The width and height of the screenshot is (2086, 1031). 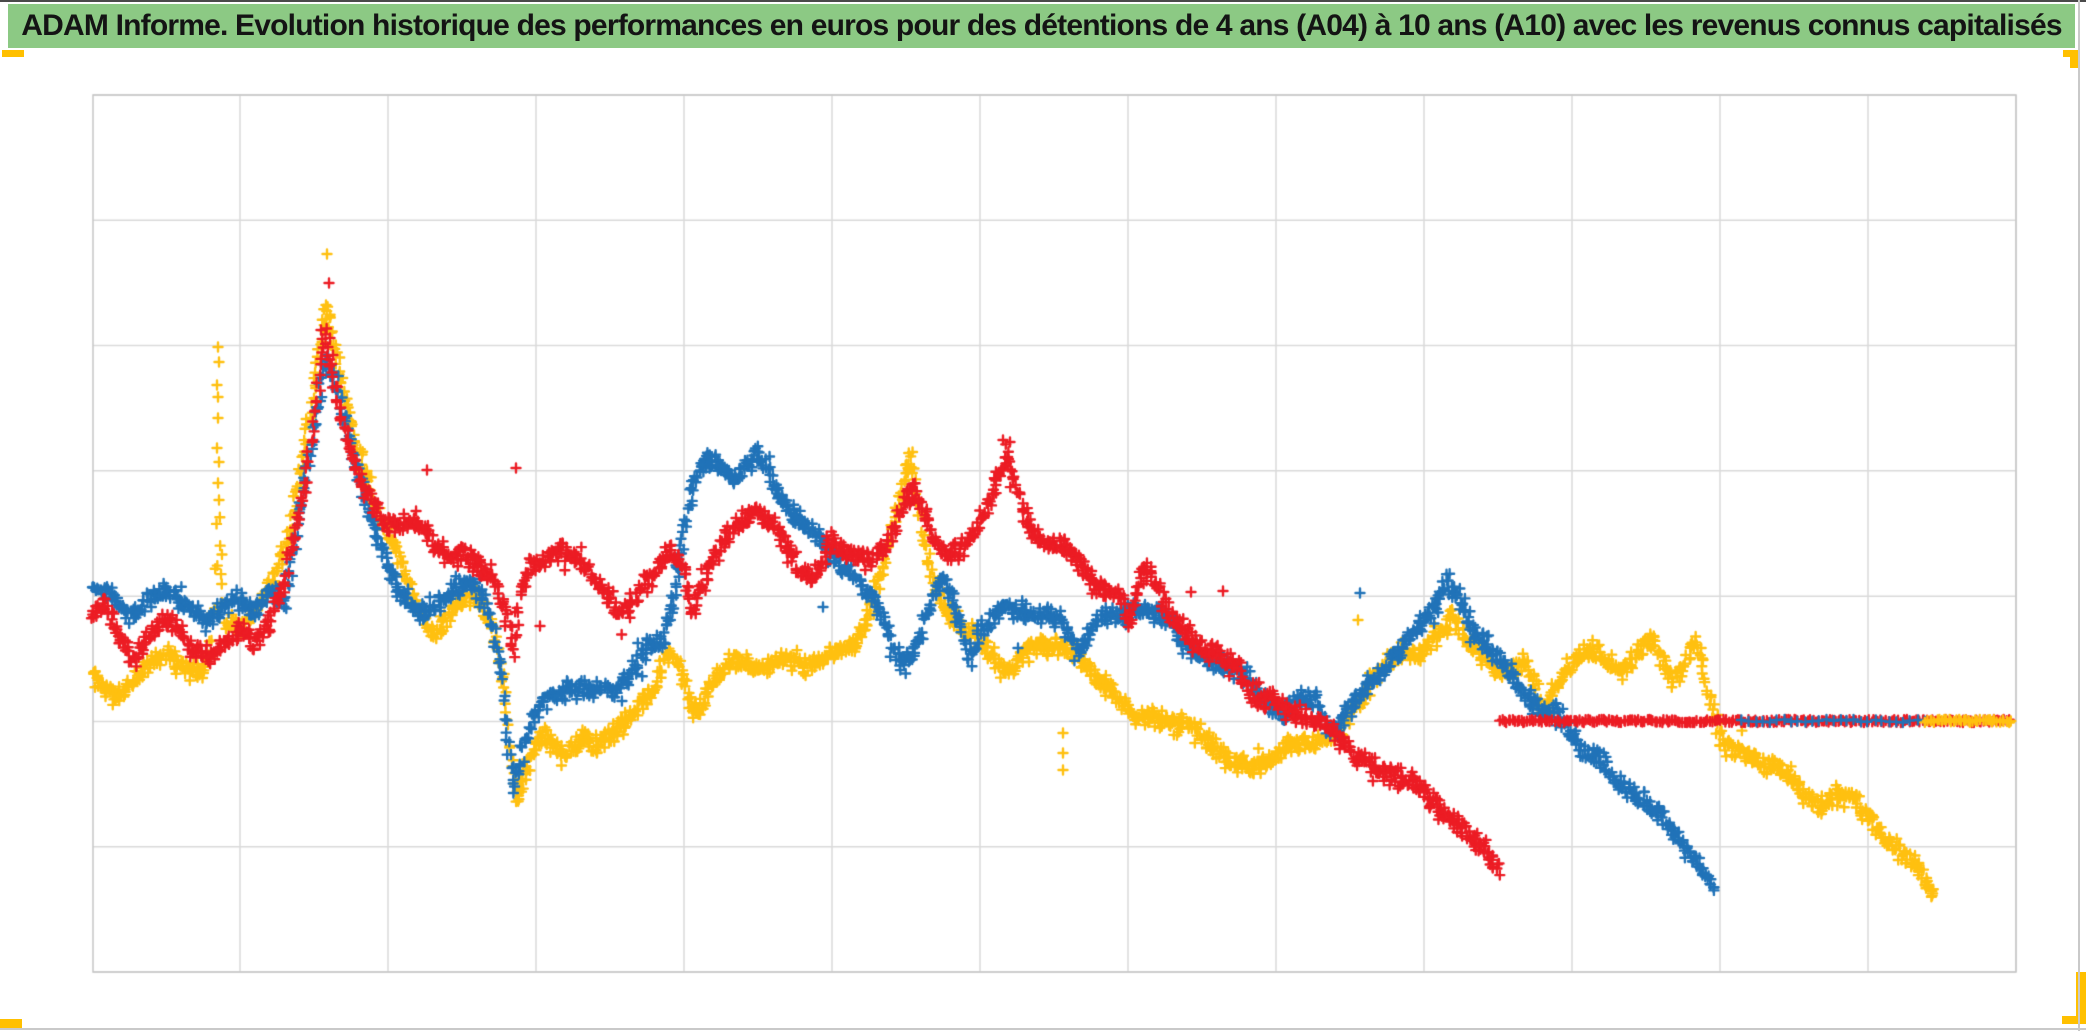 I want to click on sheet-bottom-border, so click(x=1043, y=1029).